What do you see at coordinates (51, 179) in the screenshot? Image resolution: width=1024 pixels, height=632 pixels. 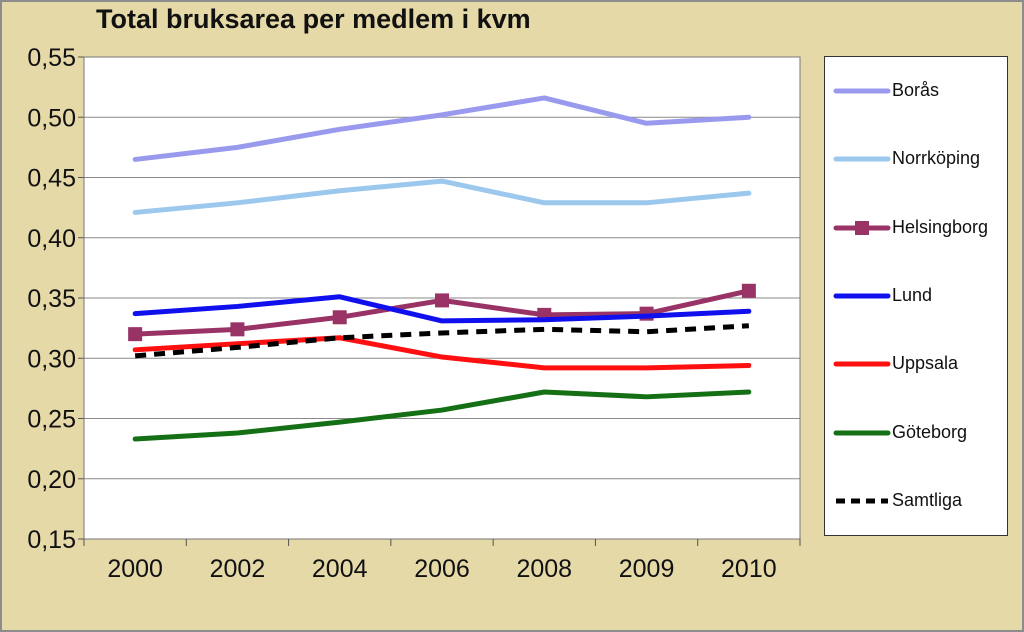 I see `y-tick-label: 0,45` at bounding box center [51, 179].